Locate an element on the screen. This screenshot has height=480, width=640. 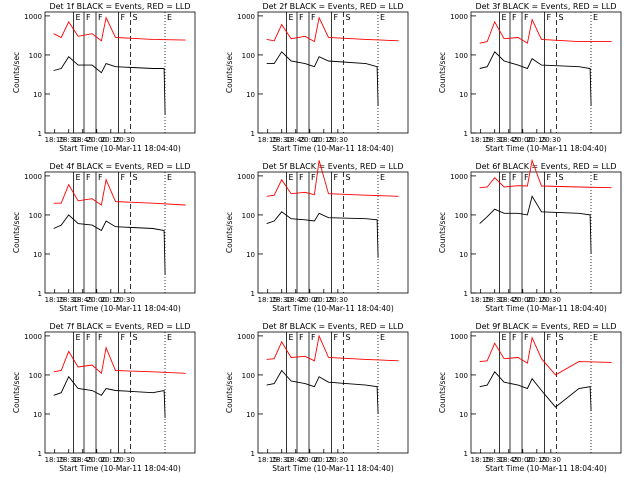
chart-title: Det 8f BLACK = Events, RED = LLD is located at coordinates (332, 326).